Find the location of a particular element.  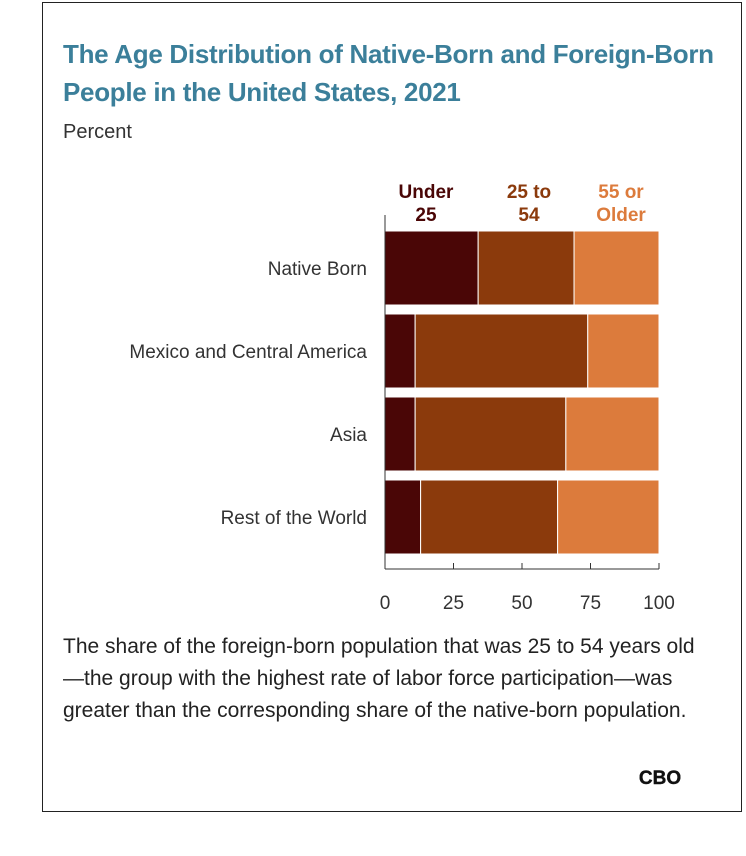

category-label-rest-of-the-world: Rest of the World is located at coordinates (294, 518).